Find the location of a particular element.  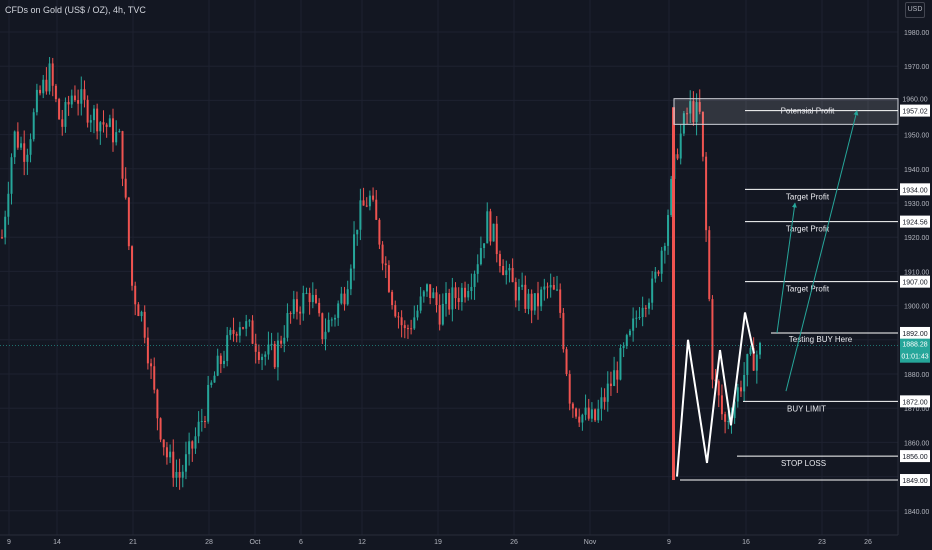

x-tick-label: 9 is located at coordinates (9, 542).